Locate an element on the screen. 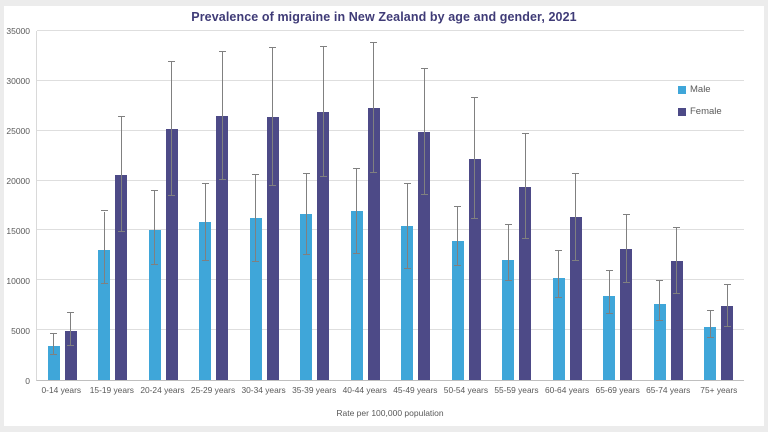 Image resolution: width=768 pixels, height=432 pixels. x-axis-category-label: 20-24 years is located at coordinates (162, 390).